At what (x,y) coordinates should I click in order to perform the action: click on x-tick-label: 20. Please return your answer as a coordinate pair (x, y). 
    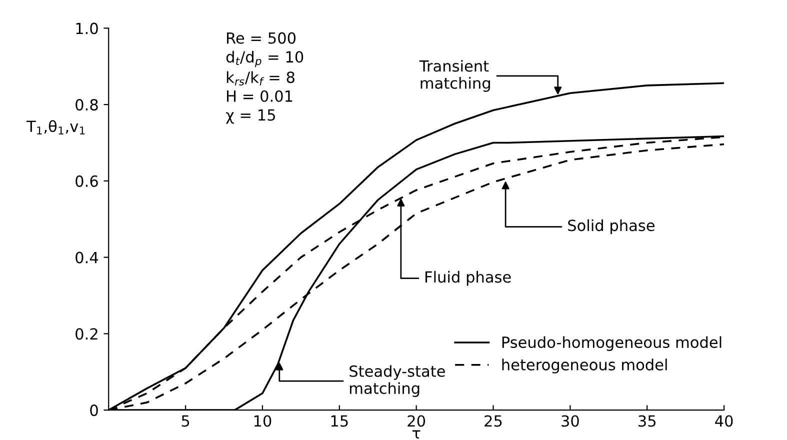
    Looking at the image, I should click on (417, 421).